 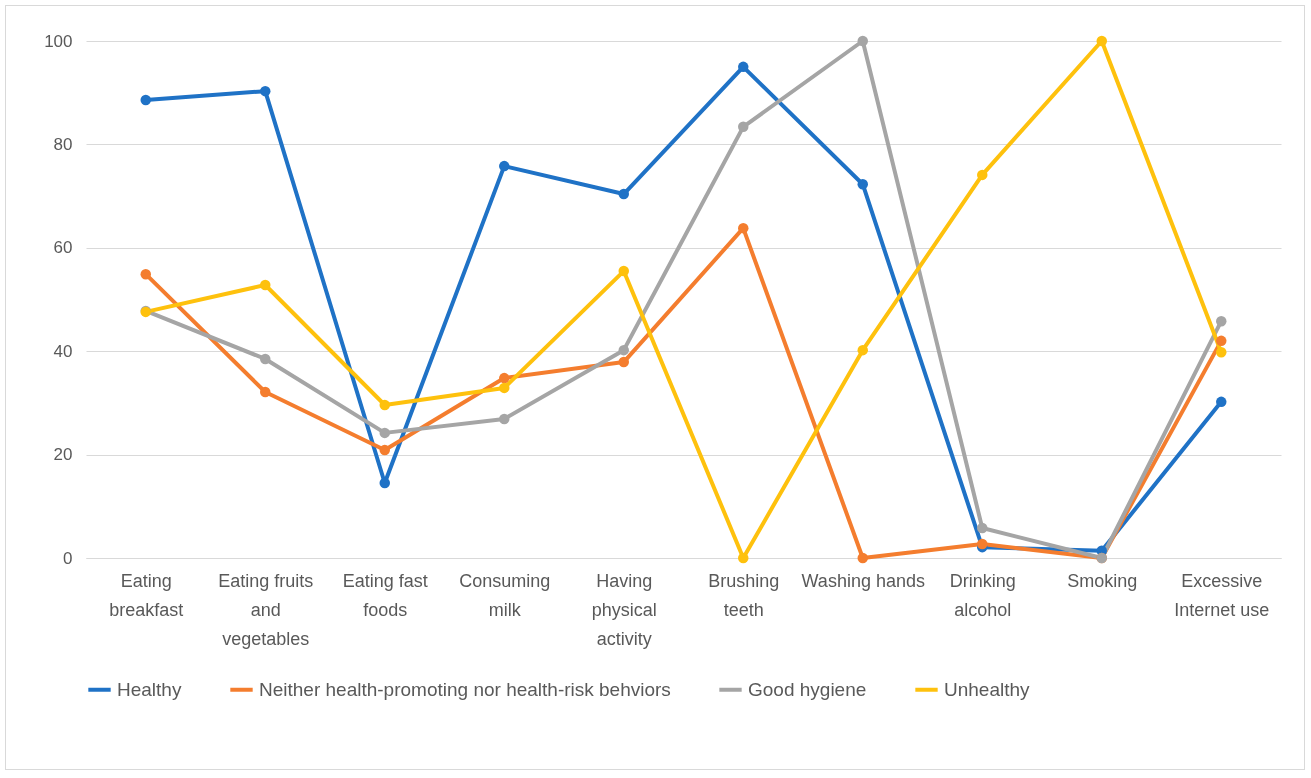 I want to click on y-tick-label: 100, so click(x=58, y=41).